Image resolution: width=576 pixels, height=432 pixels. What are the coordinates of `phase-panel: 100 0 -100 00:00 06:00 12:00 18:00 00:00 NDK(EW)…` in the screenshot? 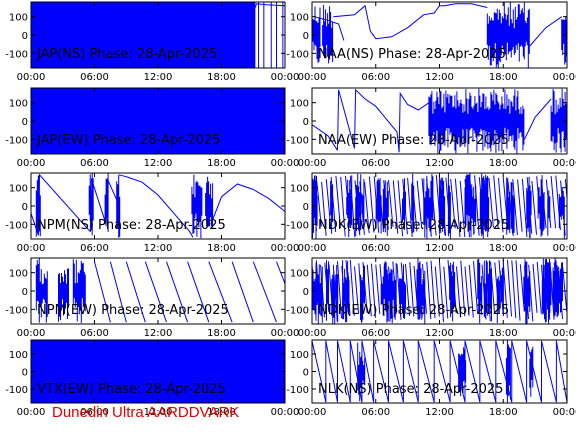 It's located at (431, 213).